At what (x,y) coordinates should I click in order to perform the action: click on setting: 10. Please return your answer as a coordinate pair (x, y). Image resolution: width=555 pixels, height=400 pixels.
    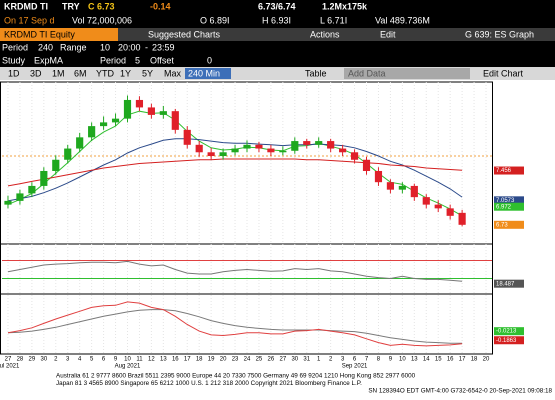
    Looking at the image, I should click on (105, 47).